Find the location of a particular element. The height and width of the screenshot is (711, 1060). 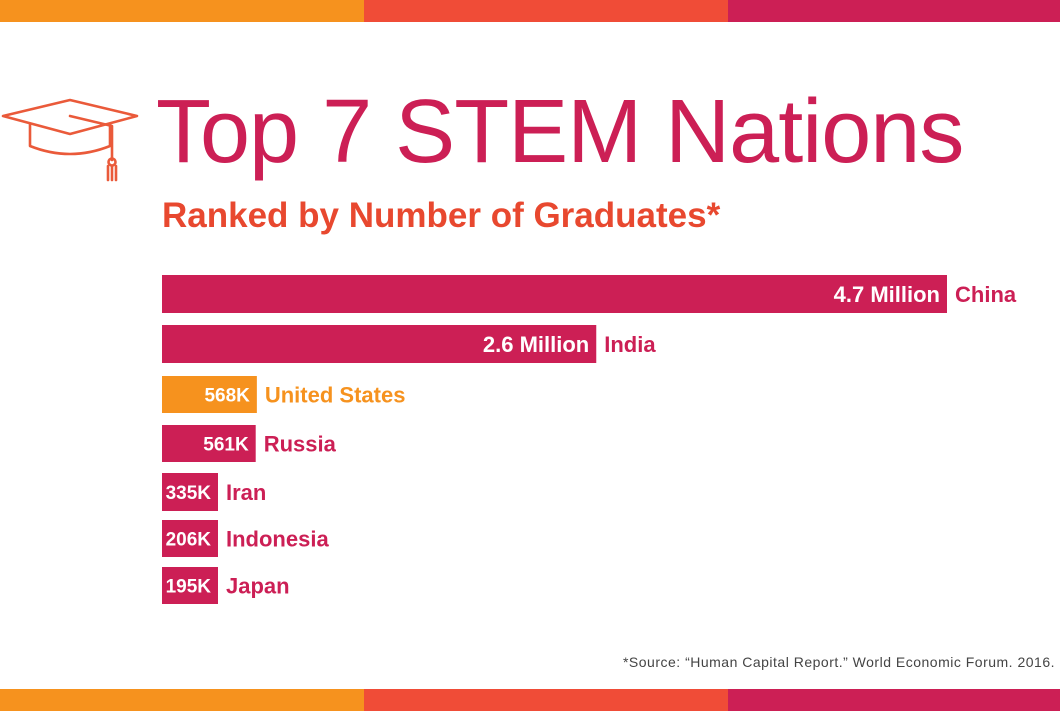

bar-group: 195K Japan is located at coordinates (226, 585).